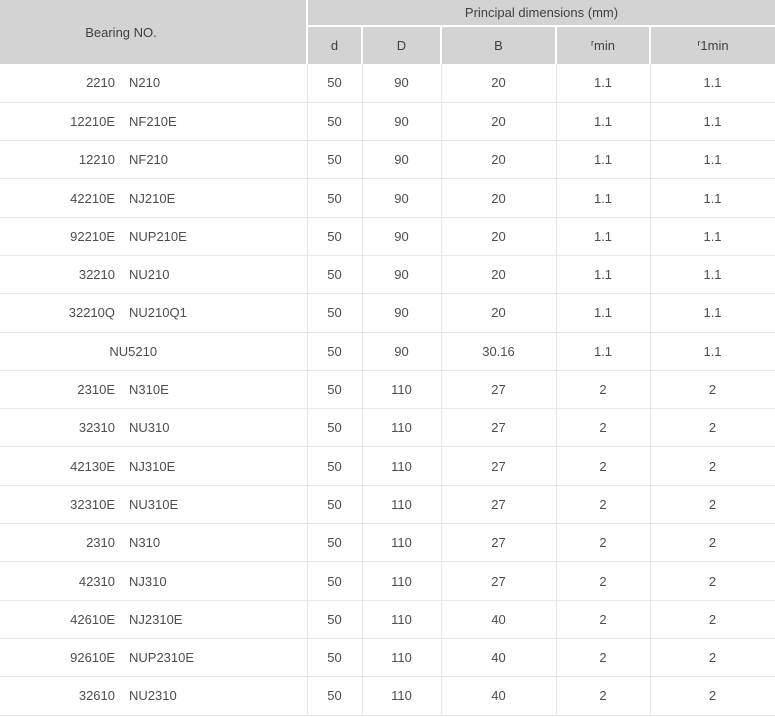 Image resolution: width=775 pixels, height=717 pixels. What do you see at coordinates (387, 236) in the screenshot?
I see `table-row: 92210E NUP210E 50 90 20 1.1 1.1` at bounding box center [387, 236].